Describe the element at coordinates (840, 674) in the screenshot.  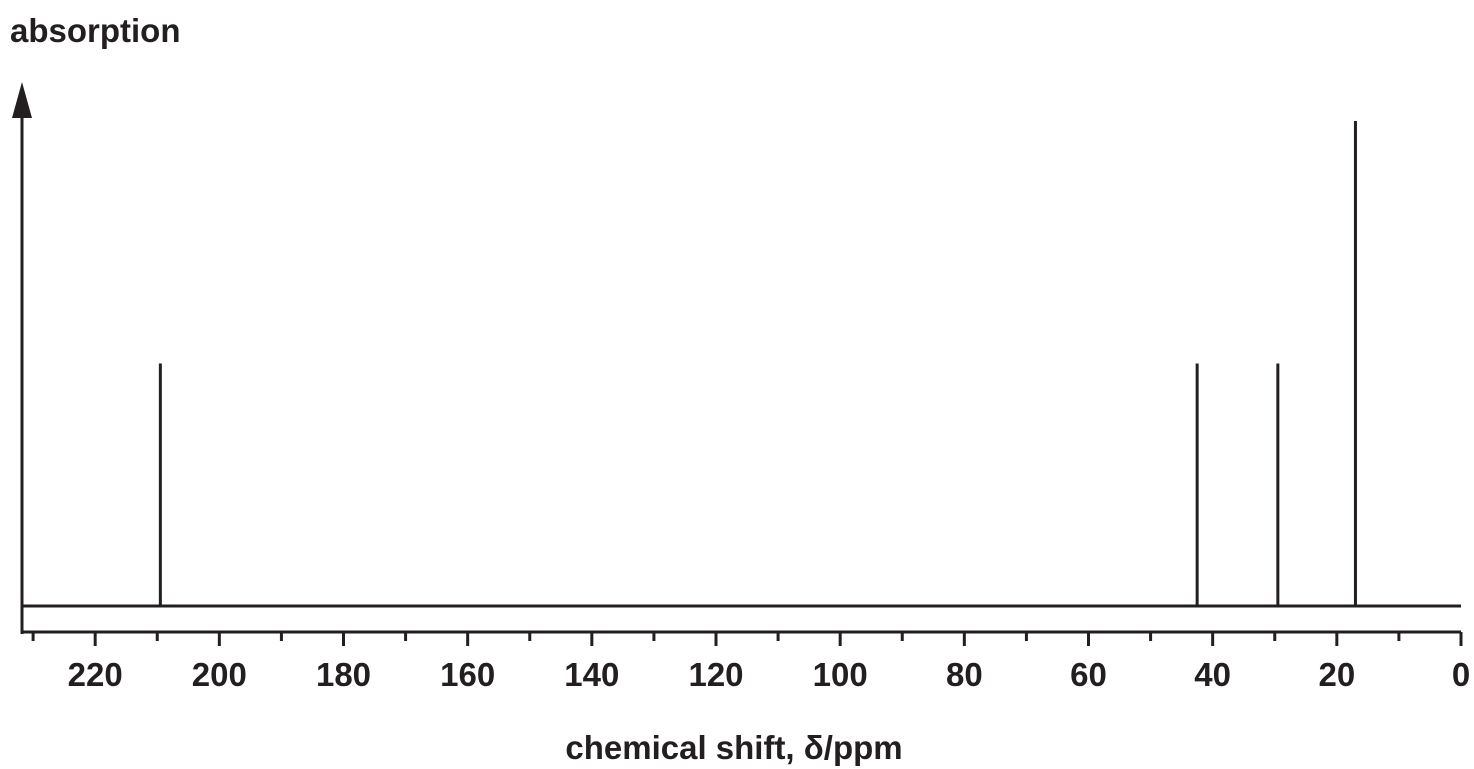
I see `x-tick-label: 100` at that location.